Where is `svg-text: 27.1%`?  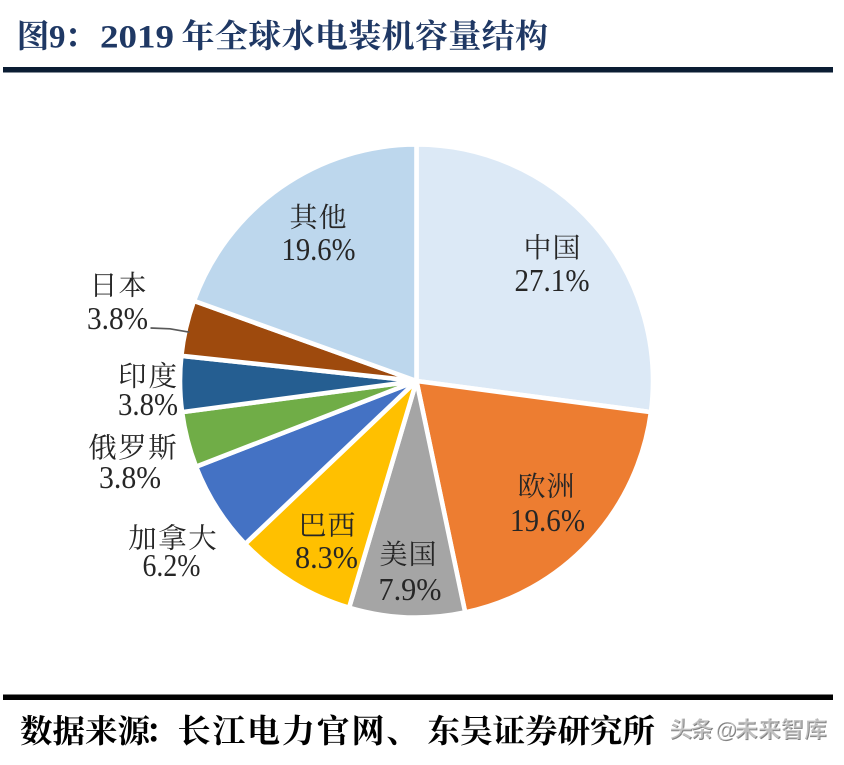 svg-text: 27.1% is located at coordinates (552, 280).